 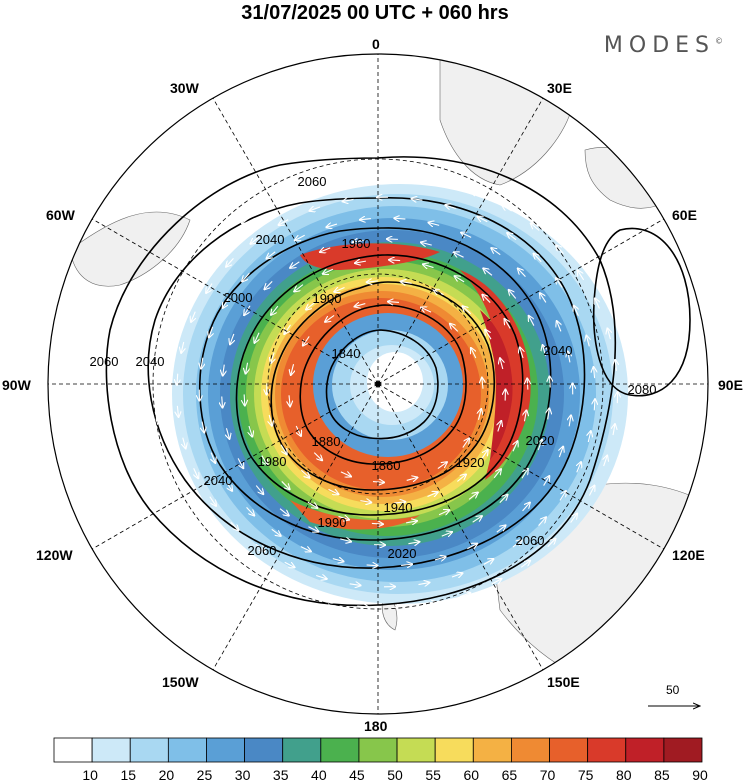 What do you see at coordinates (624, 774) in the screenshot?
I see `colorbar-tick-80: 80` at bounding box center [624, 774].